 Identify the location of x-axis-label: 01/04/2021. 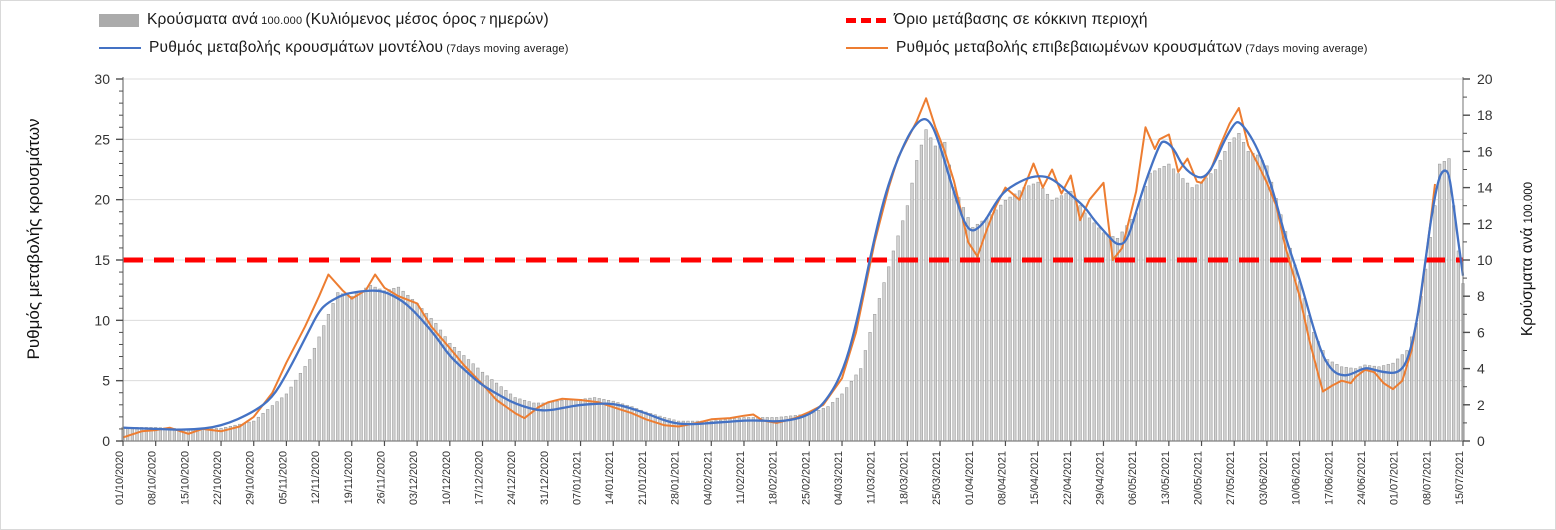
(970, 478).